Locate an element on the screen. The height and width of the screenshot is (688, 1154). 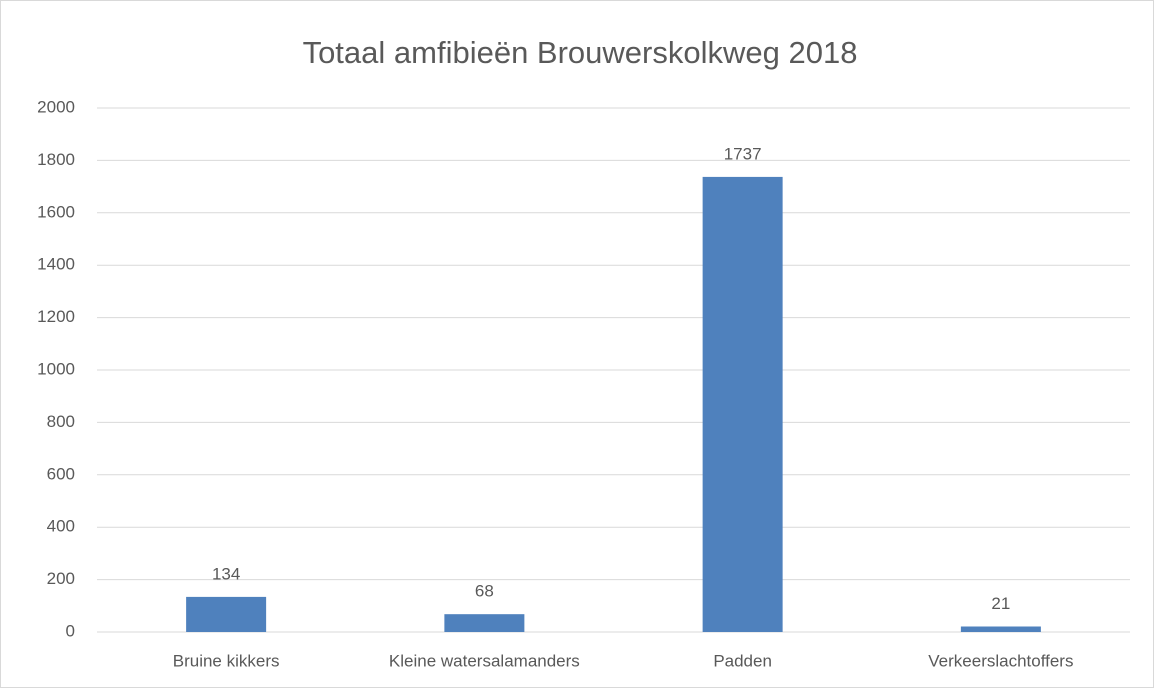
x-tick-label: Kleine watersalamanders is located at coordinates (484, 660).